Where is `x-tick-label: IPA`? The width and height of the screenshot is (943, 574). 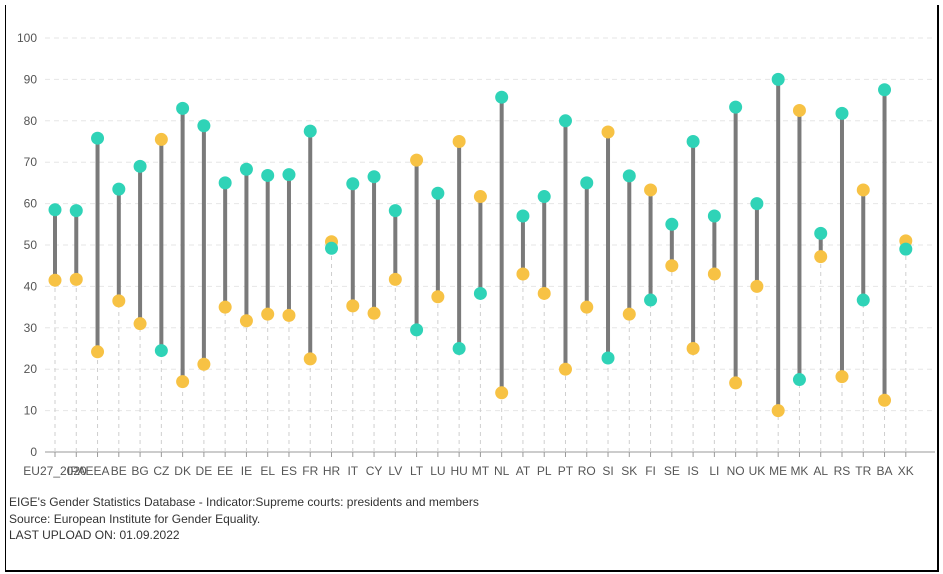
x-tick-label: IPA is located at coordinates (76, 471).